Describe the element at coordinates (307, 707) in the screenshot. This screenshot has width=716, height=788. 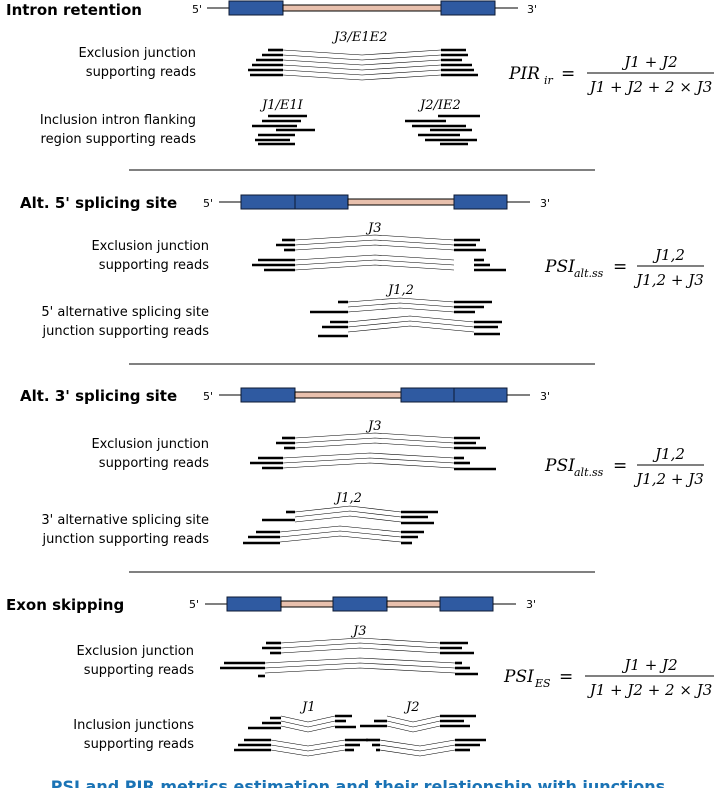
I see `junction-label: J1` at that location.